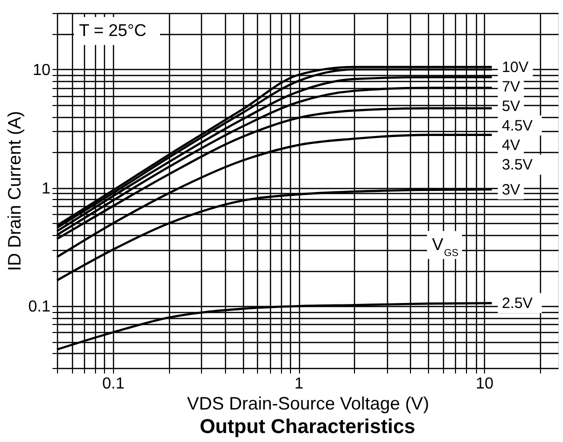 The width and height of the screenshot is (563, 442). What do you see at coordinates (299, 384) in the screenshot?
I see `x-tick-label: 1` at bounding box center [299, 384].